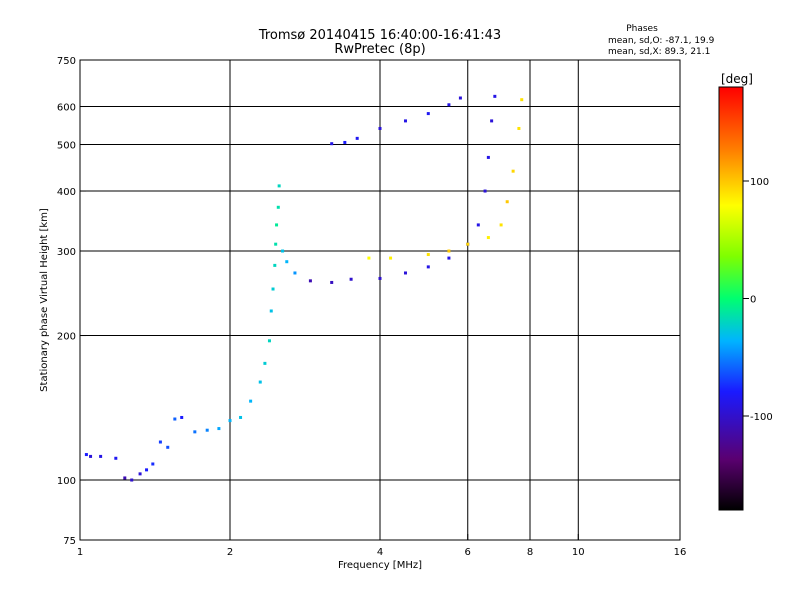 This screenshot has width=800, height=600. I want to click on colorbar: [deg] 100 0 -100, so click(745, 291).